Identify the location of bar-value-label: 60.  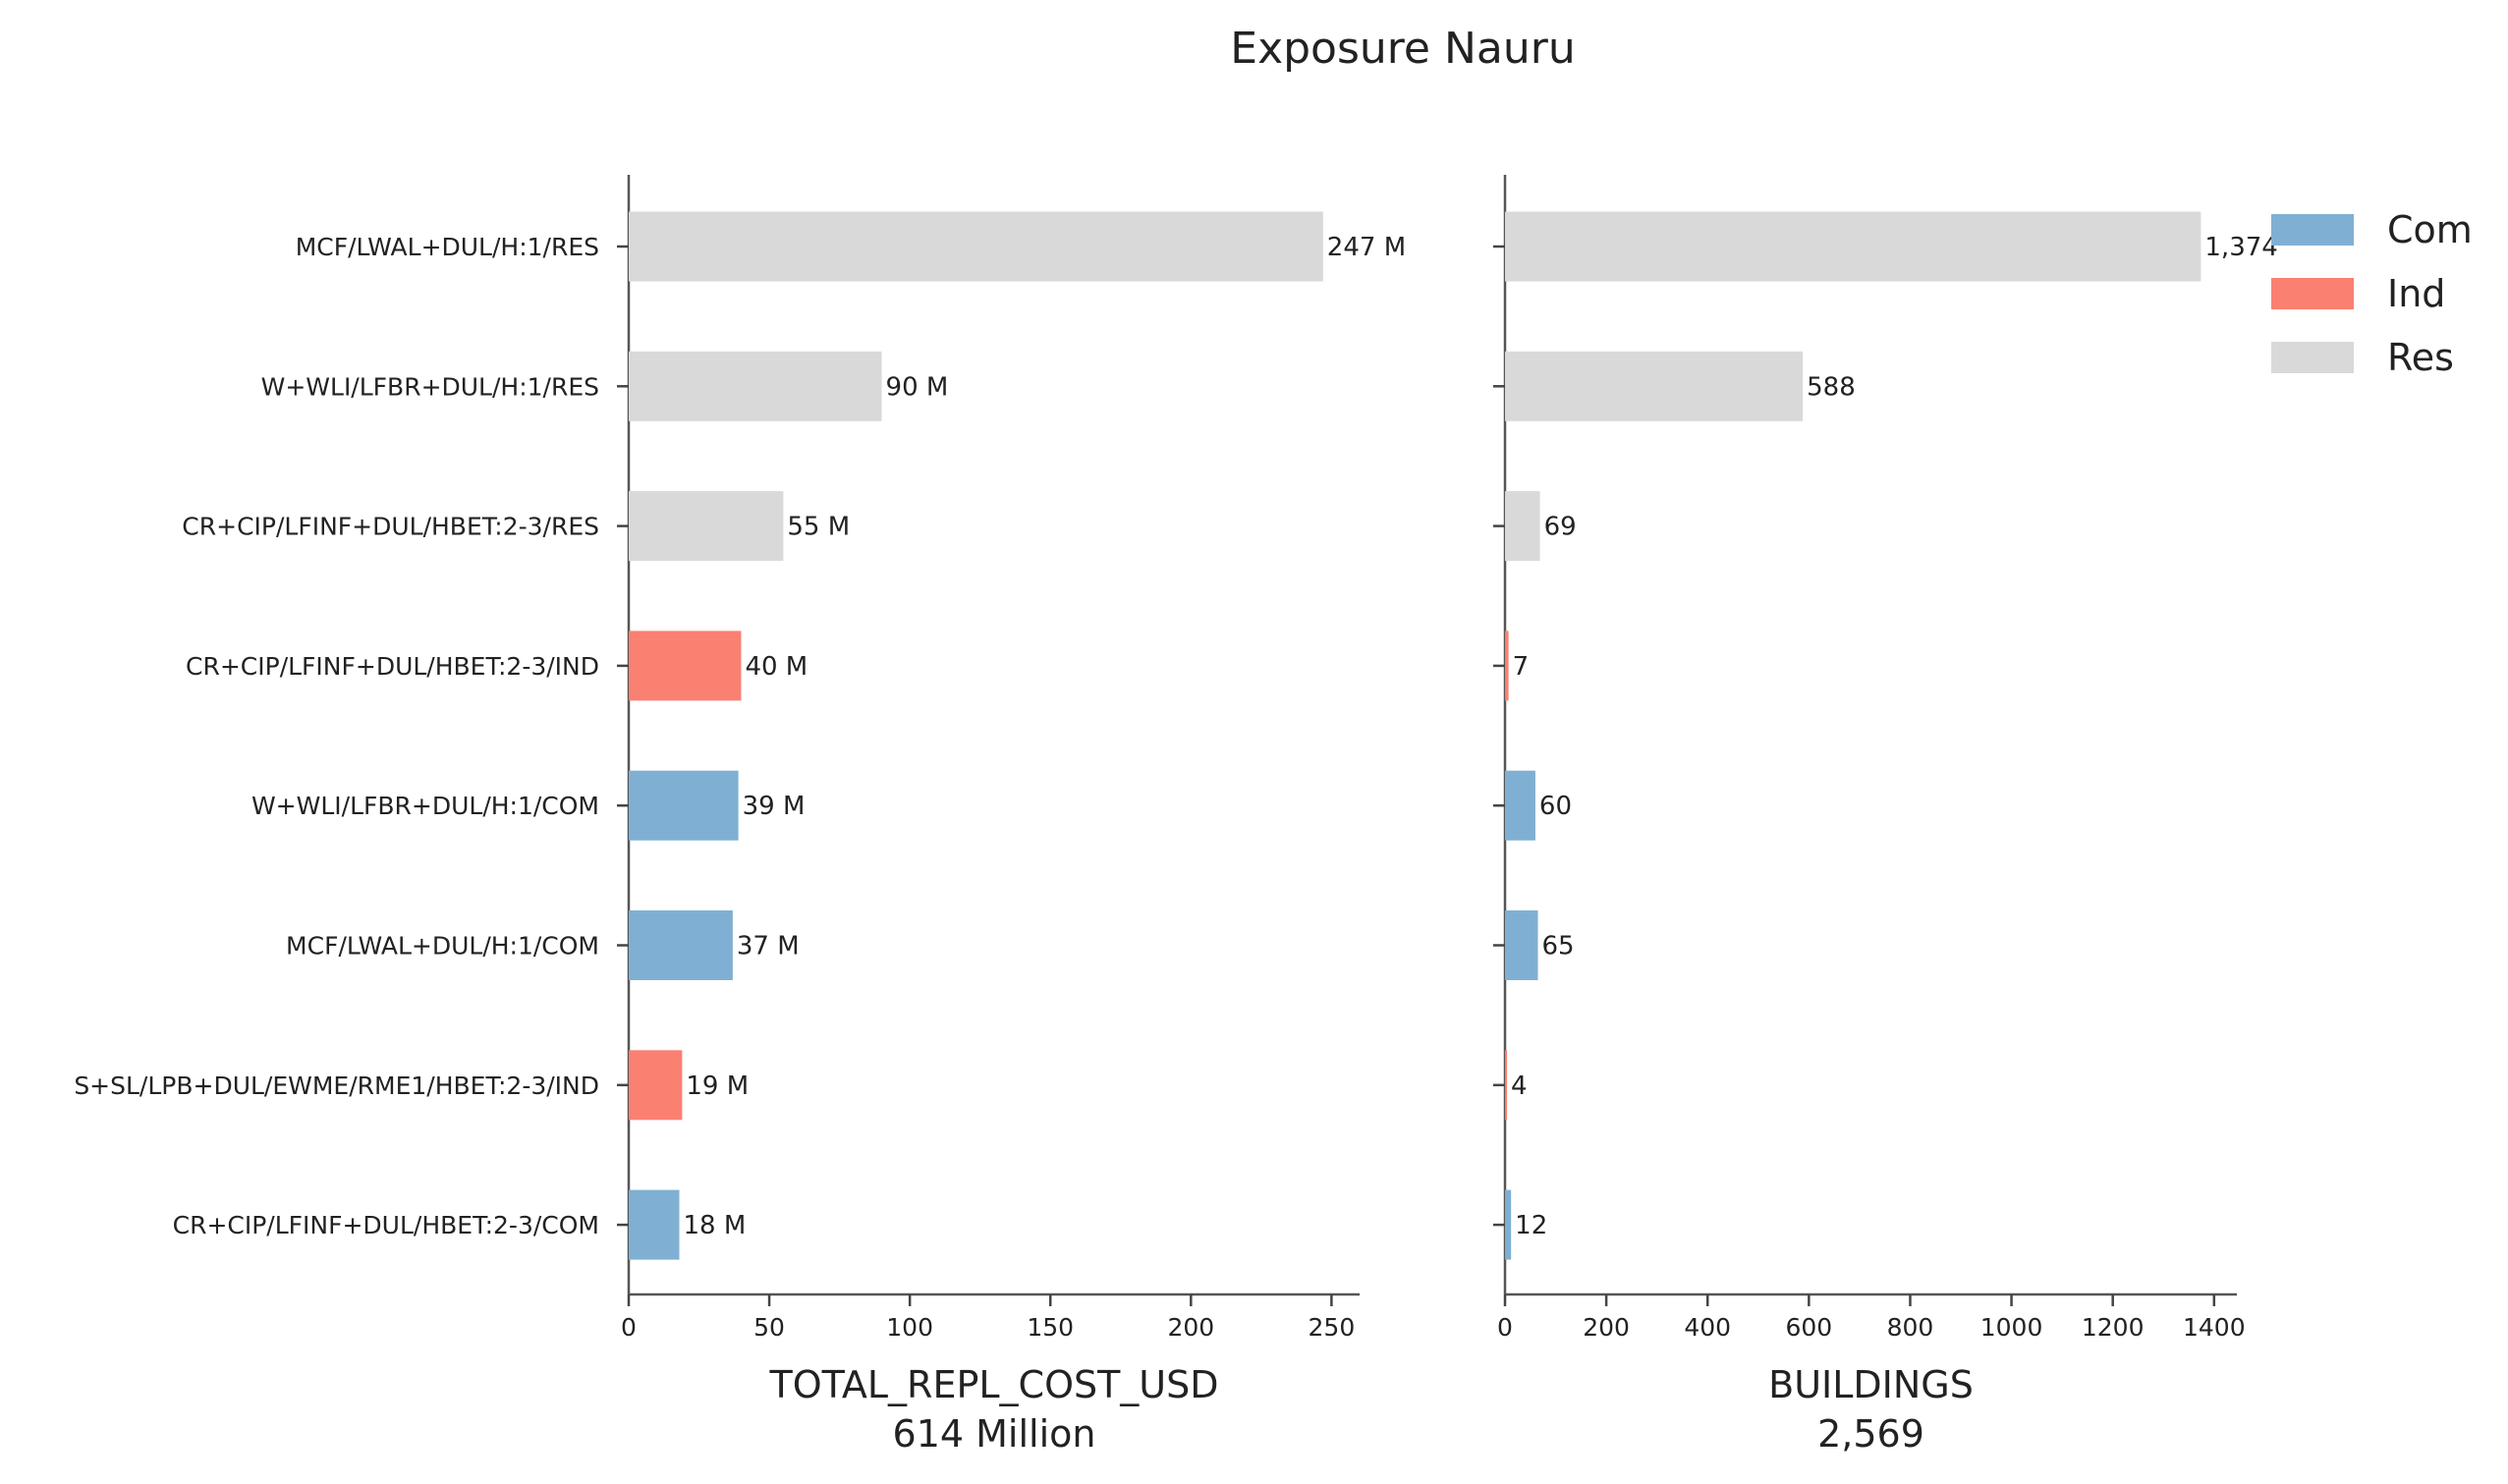
(1556, 806).